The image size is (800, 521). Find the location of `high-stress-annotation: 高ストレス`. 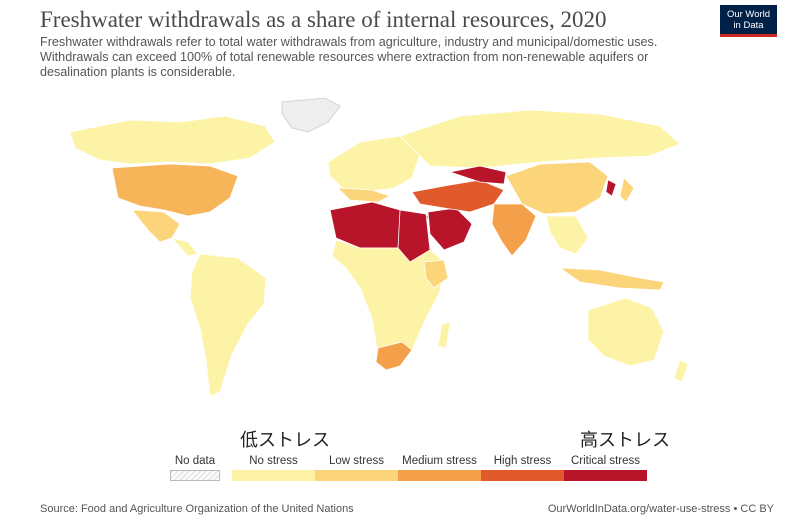

high-stress-annotation: 高ストレス is located at coordinates (625, 440).